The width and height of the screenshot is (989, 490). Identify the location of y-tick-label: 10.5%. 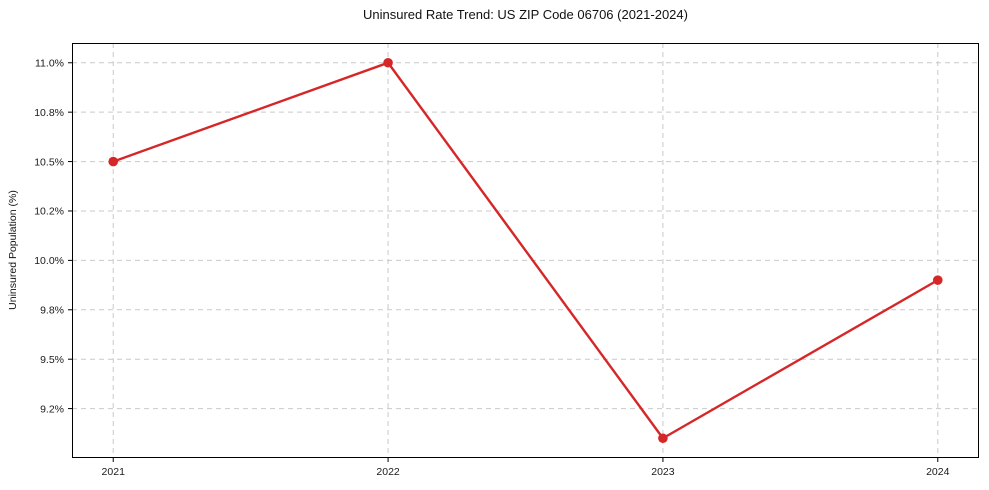
(49, 162).